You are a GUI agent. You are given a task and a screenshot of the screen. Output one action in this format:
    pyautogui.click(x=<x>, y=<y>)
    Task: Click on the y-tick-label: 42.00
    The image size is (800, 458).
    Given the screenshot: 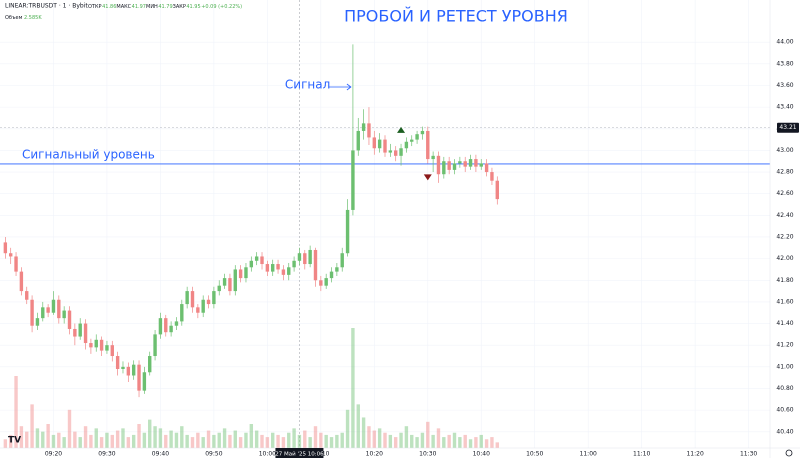 What is the action you would take?
    pyautogui.click(x=784, y=258)
    